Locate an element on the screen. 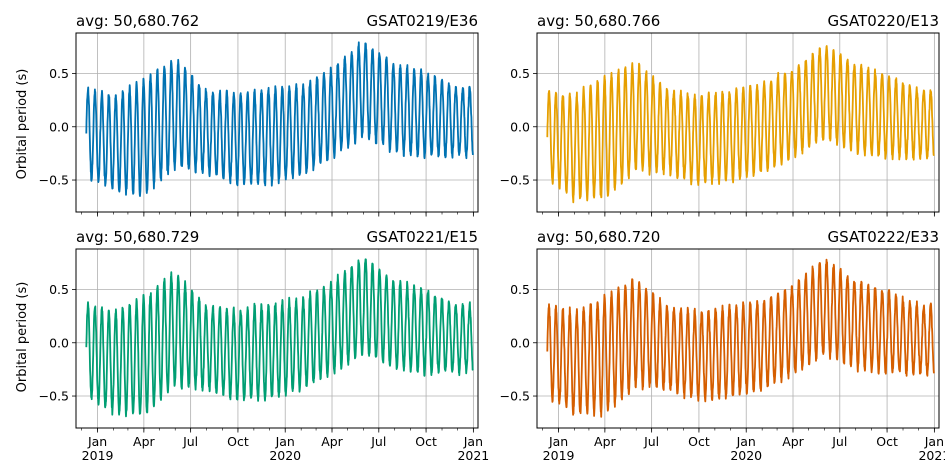 Image resolution: width=945 pixels, height=461 pixels. panel-title-right: GSAT0221/E15 is located at coordinates (422, 237).